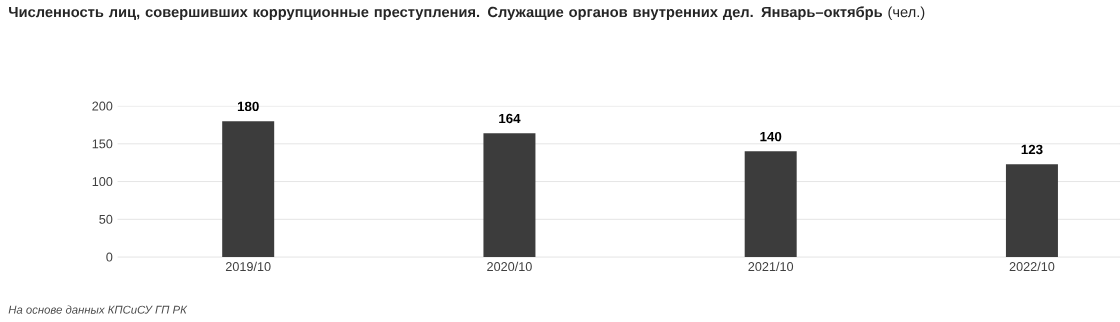  I want to click on text: На основе данных КПСиСУ ГП РК, so click(98, 309).